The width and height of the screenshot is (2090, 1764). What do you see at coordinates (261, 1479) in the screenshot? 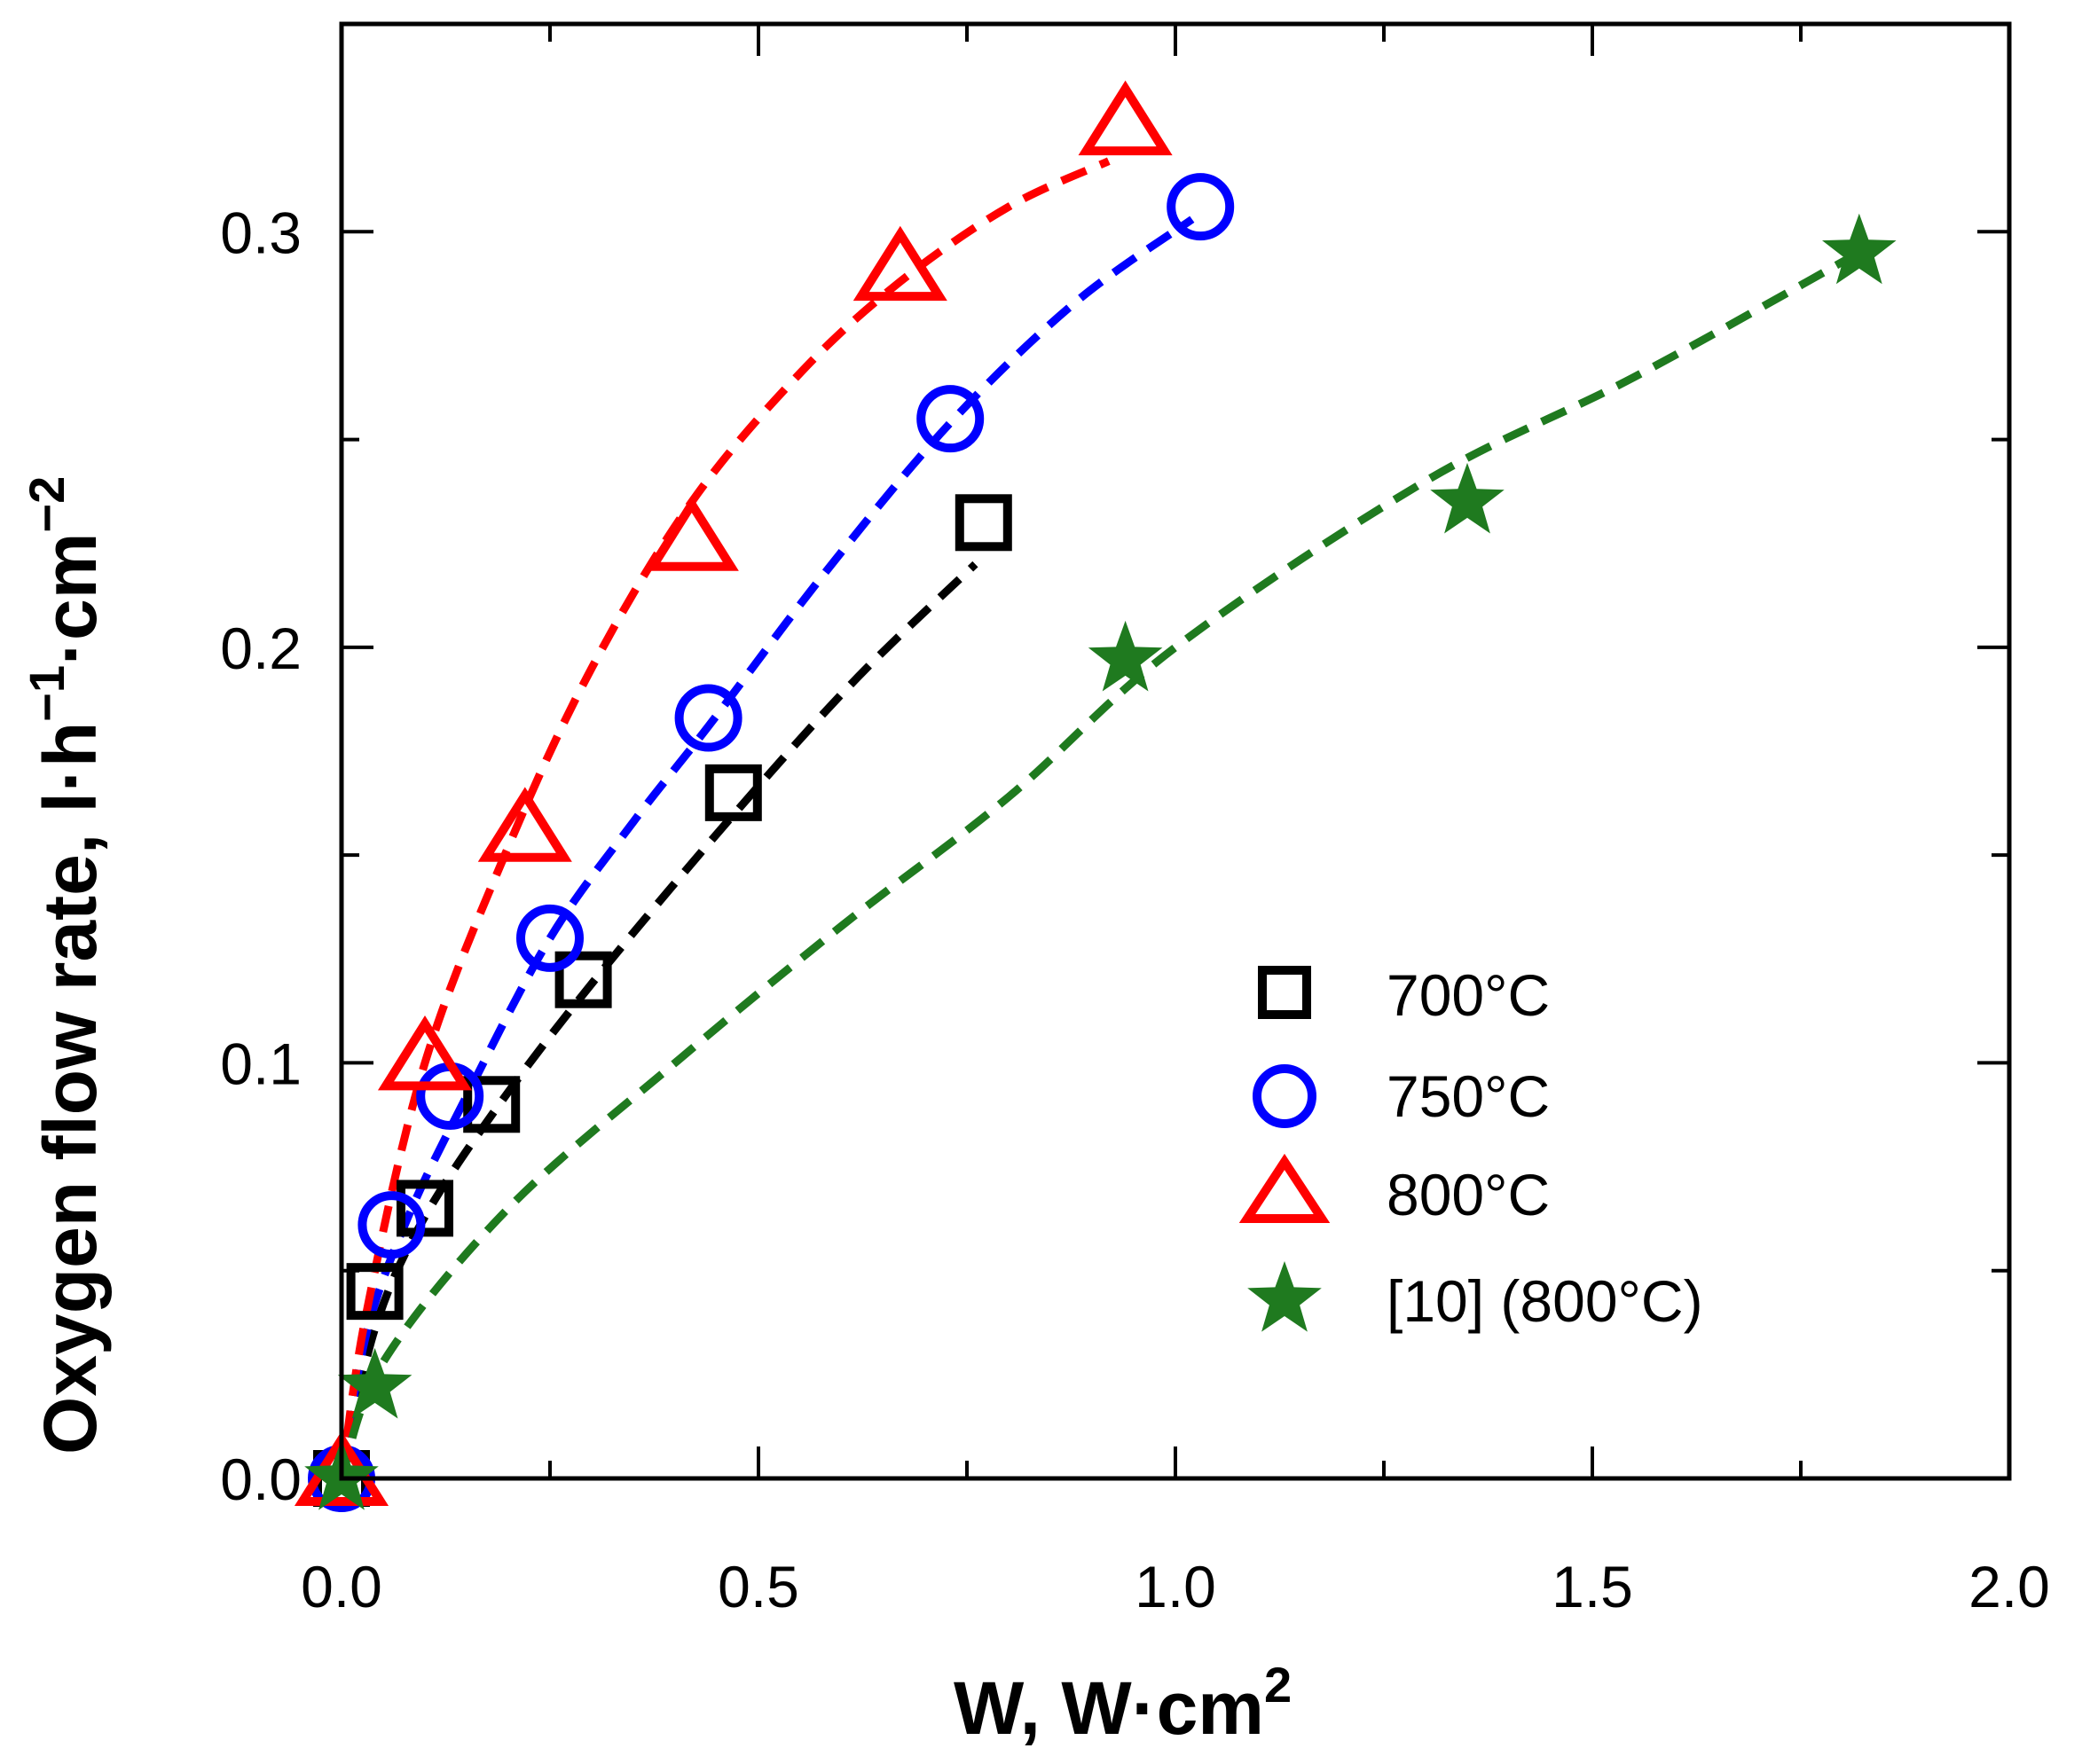
I see `y-tick-label: 0.0` at bounding box center [261, 1479].